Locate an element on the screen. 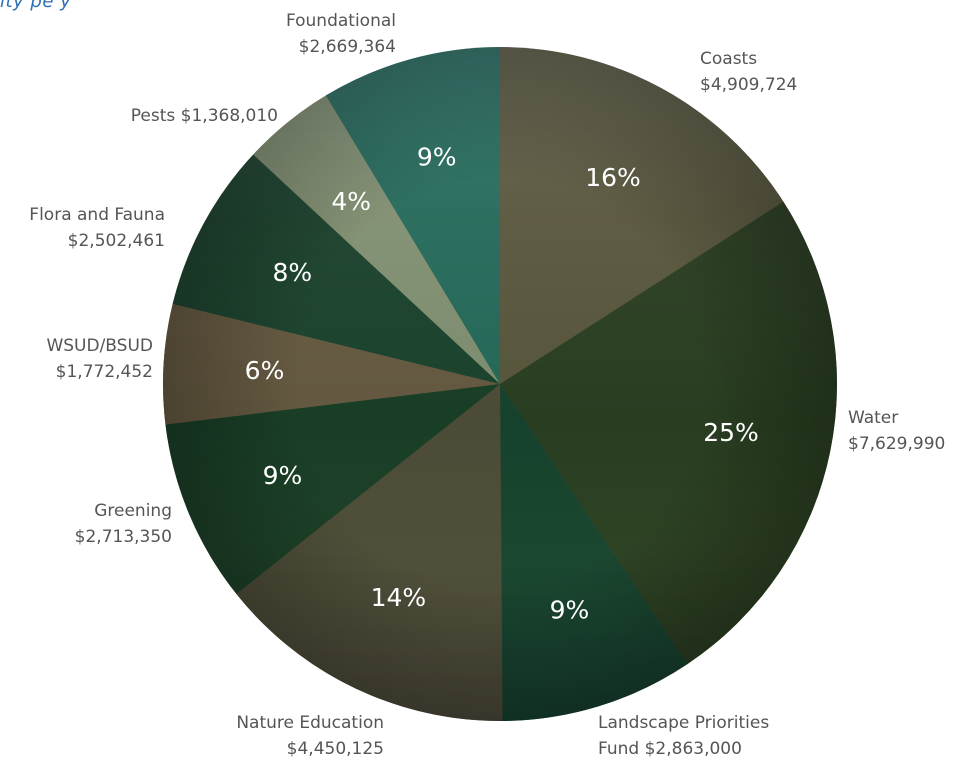  pie-label-landscape-priorities-fund: Landscape Priorities Fund $2,863,000 is located at coordinates (683, 736).